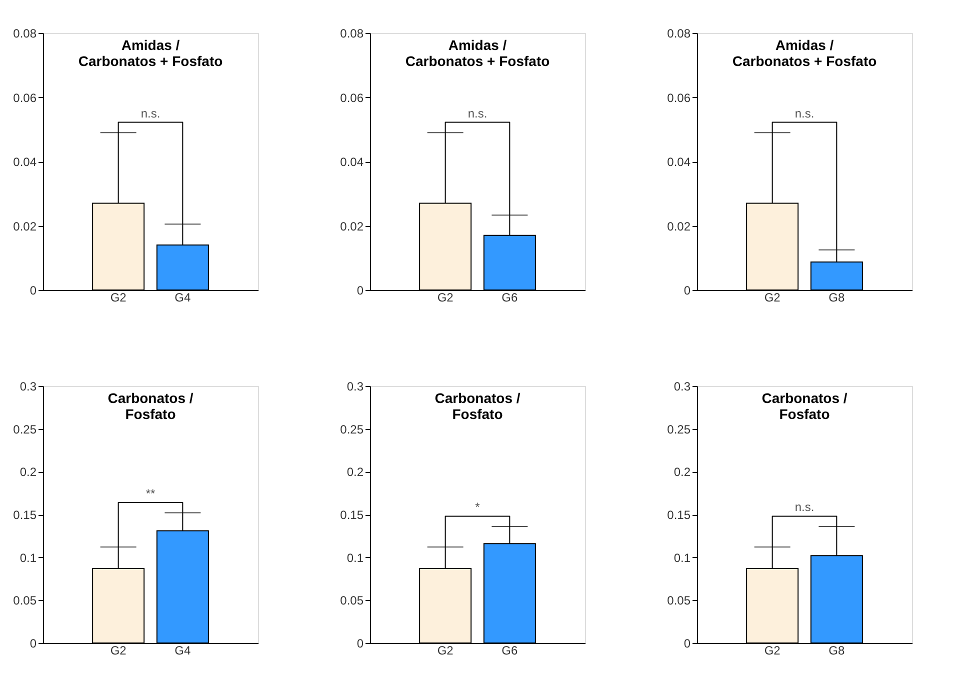 The height and width of the screenshot is (675, 960). Describe the element at coordinates (151, 493) in the screenshot. I see `annotation: **` at that location.